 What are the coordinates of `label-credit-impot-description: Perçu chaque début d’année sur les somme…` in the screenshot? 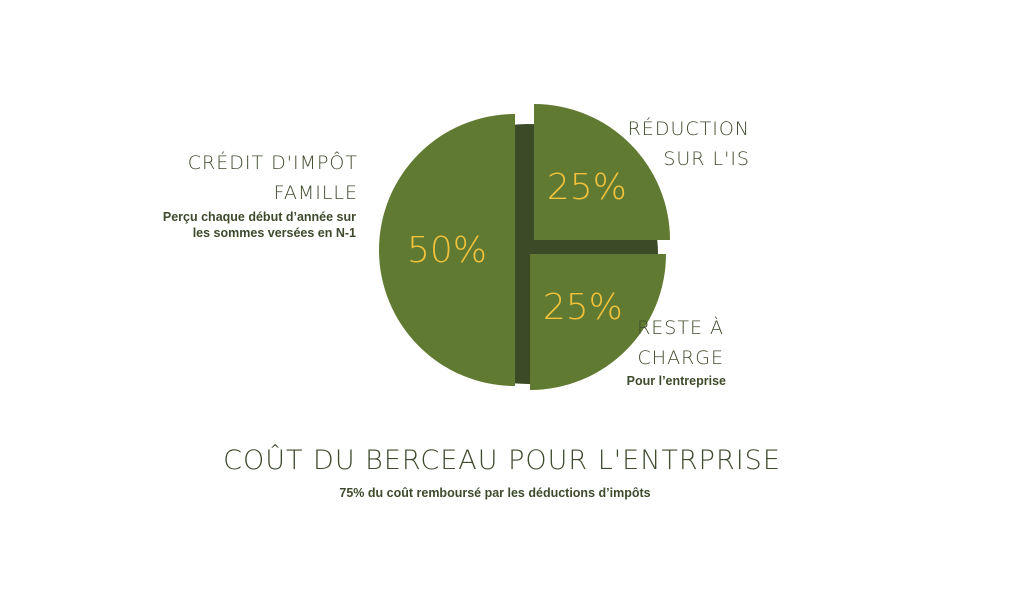 It's located at (259, 225).